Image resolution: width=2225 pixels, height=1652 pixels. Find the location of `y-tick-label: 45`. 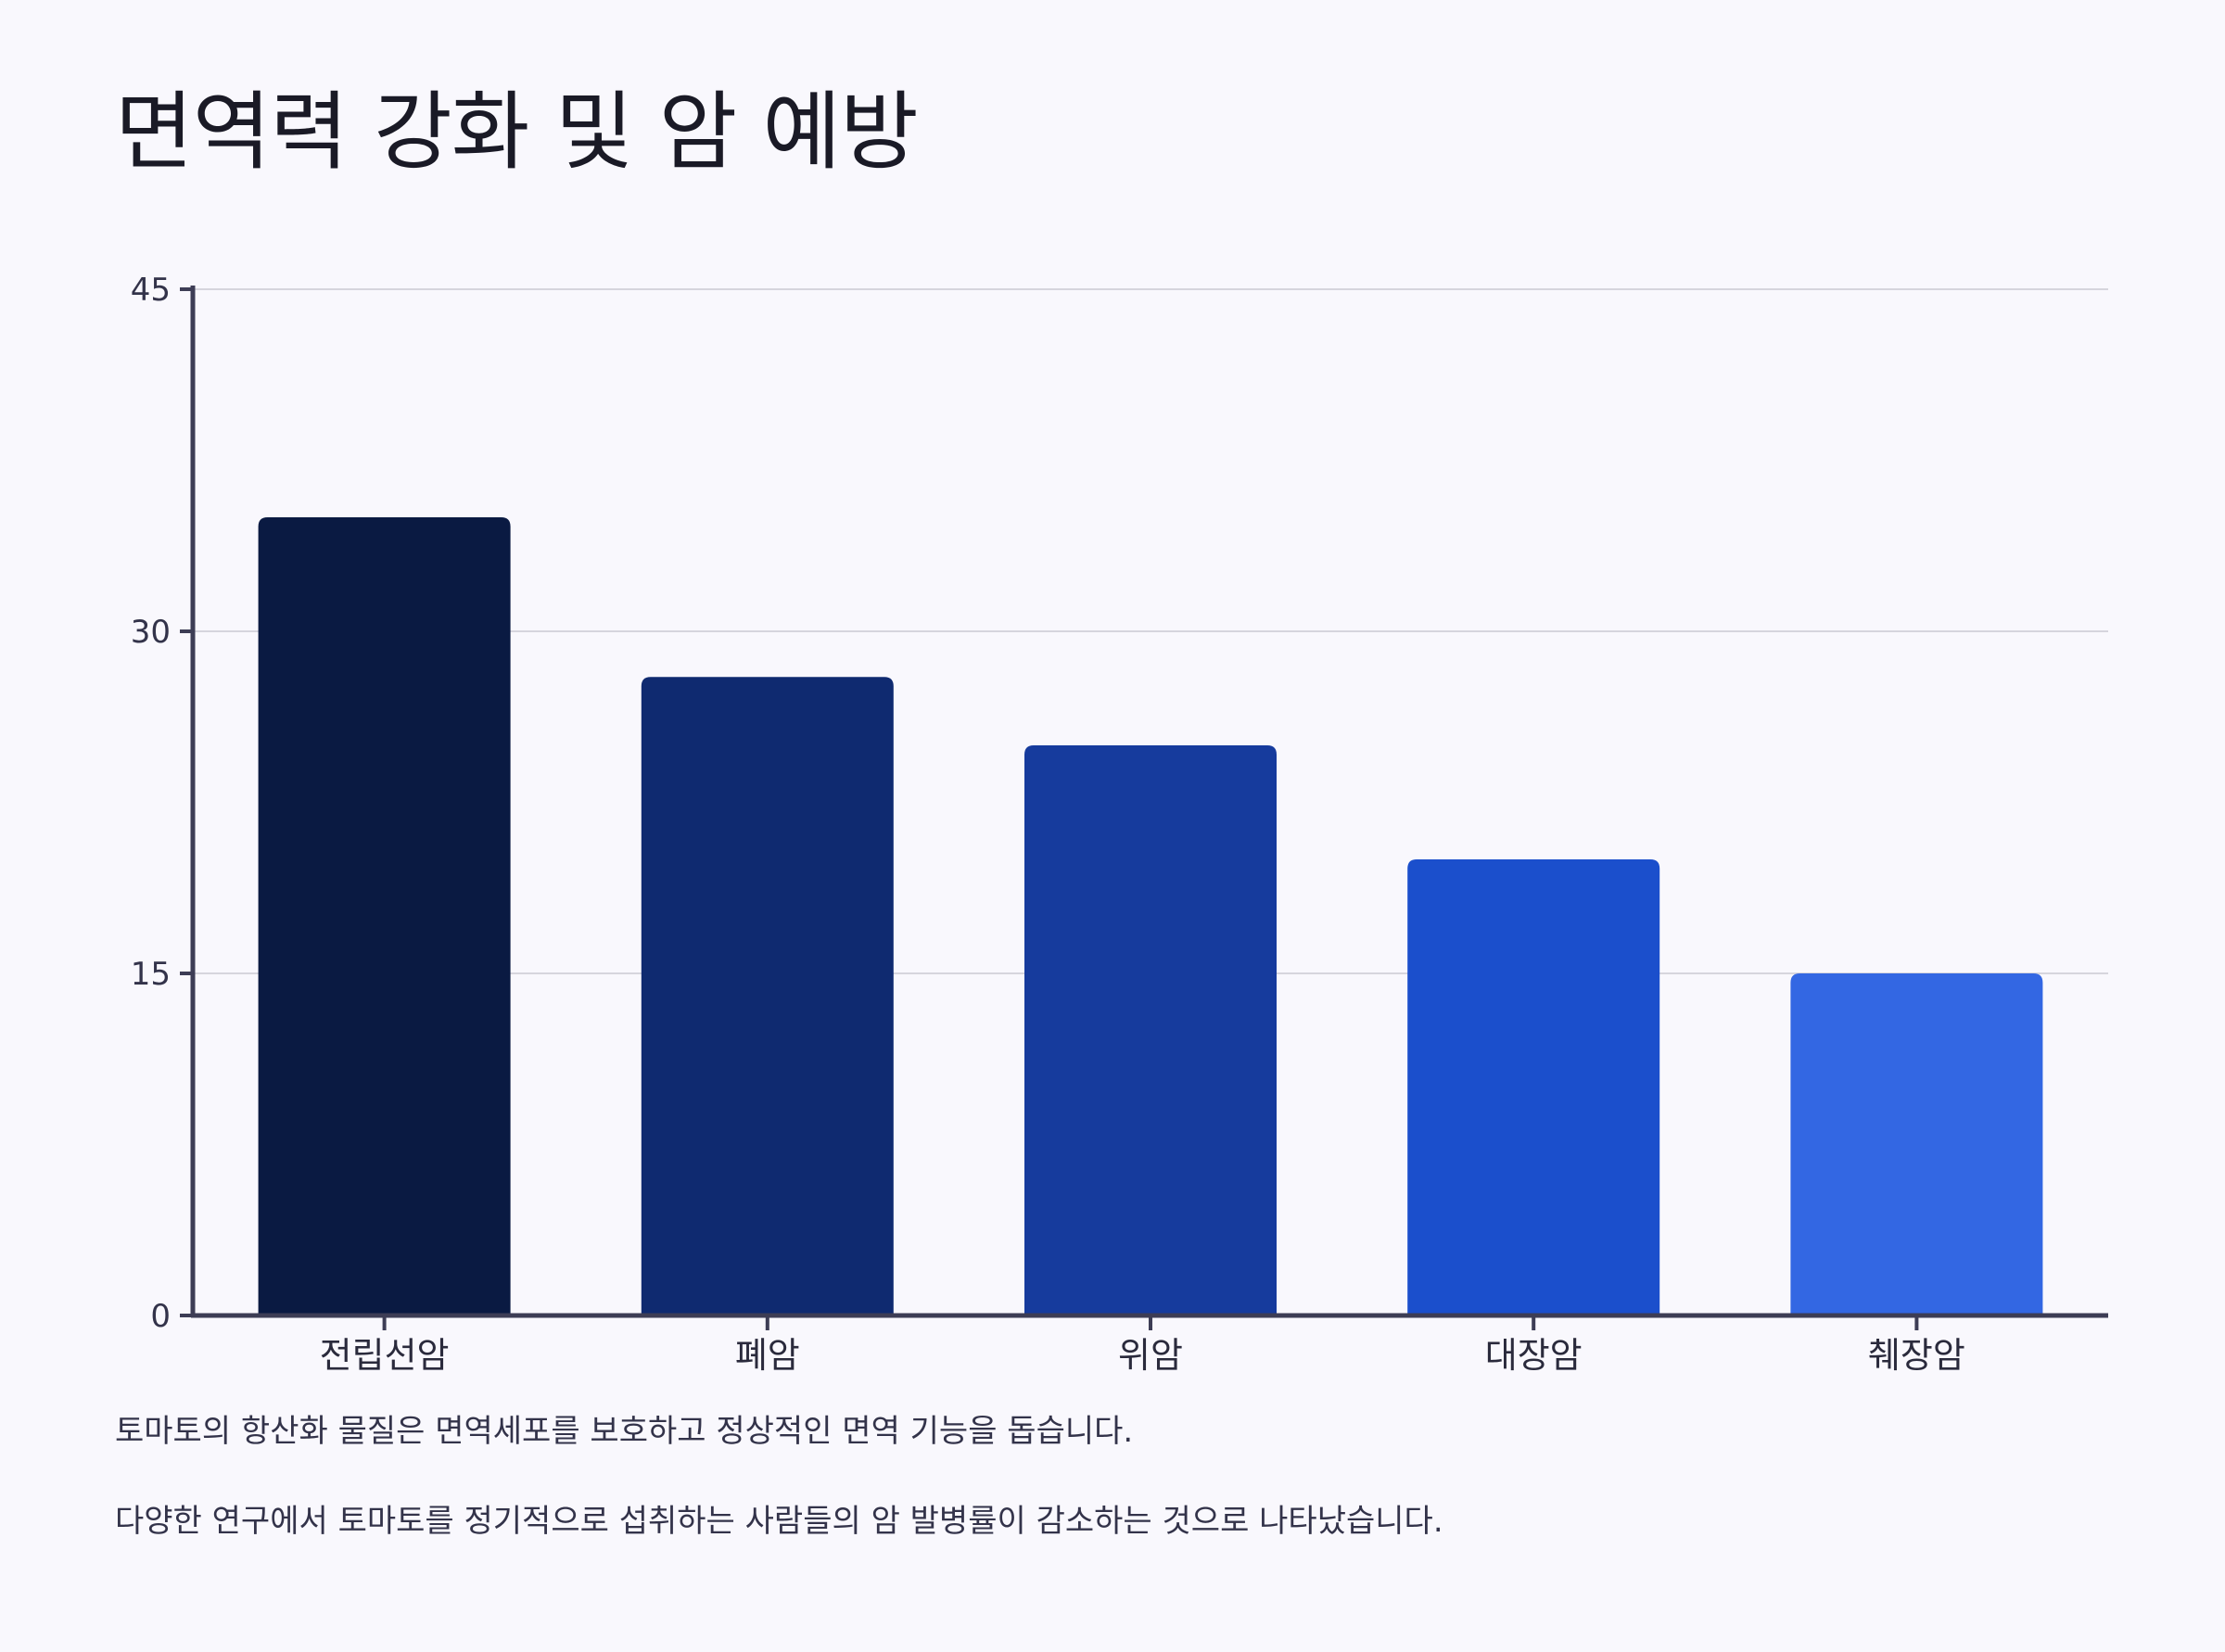

y-tick-label: 45 is located at coordinates (151, 290).